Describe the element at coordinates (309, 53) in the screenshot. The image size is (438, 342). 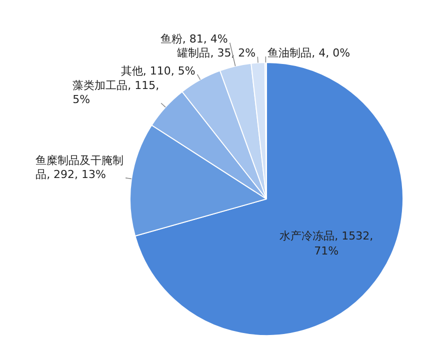
I see `slice-label: 鱼油制品, 4, 0%` at that location.